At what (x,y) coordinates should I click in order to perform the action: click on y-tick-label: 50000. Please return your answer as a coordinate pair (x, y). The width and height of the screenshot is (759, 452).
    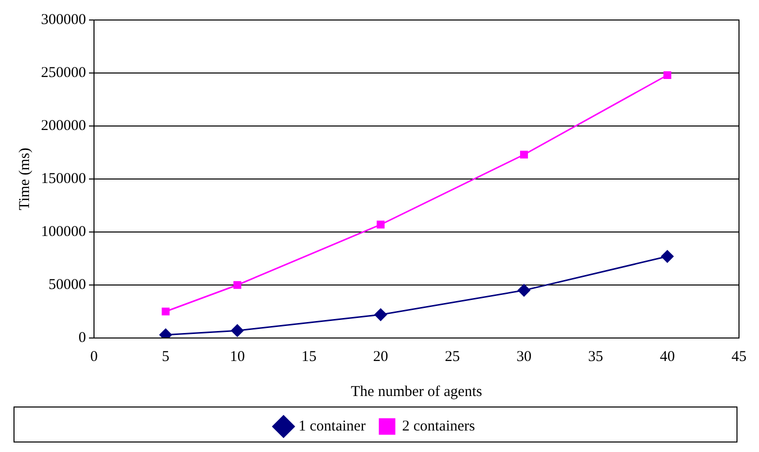
    Looking at the image, I should click on (67, 284).